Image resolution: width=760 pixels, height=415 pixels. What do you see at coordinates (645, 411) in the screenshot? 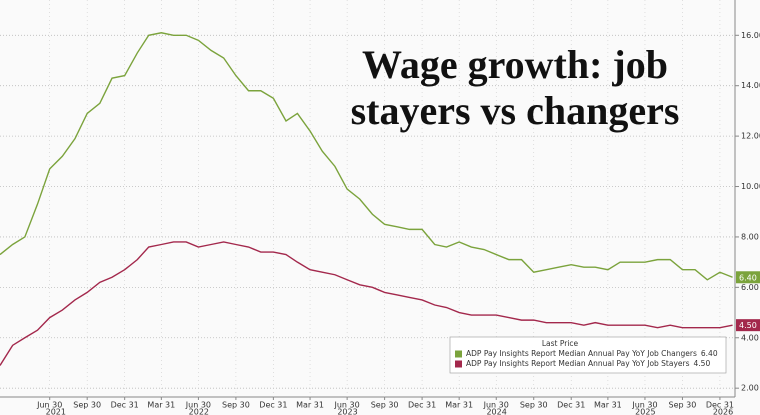
I see `year-label: 2025` at bounding box center [645, 411].